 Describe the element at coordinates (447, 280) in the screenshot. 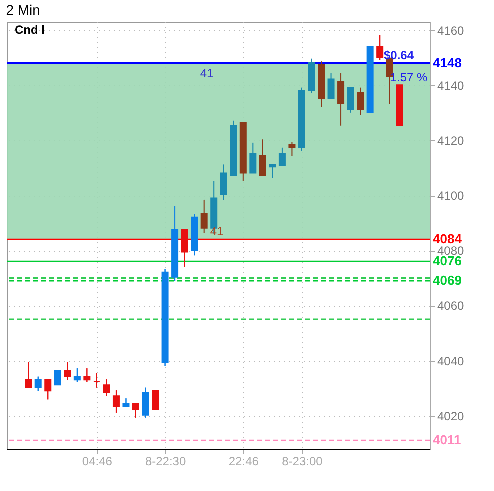

I see `ref-line-label: 4069` at that location.